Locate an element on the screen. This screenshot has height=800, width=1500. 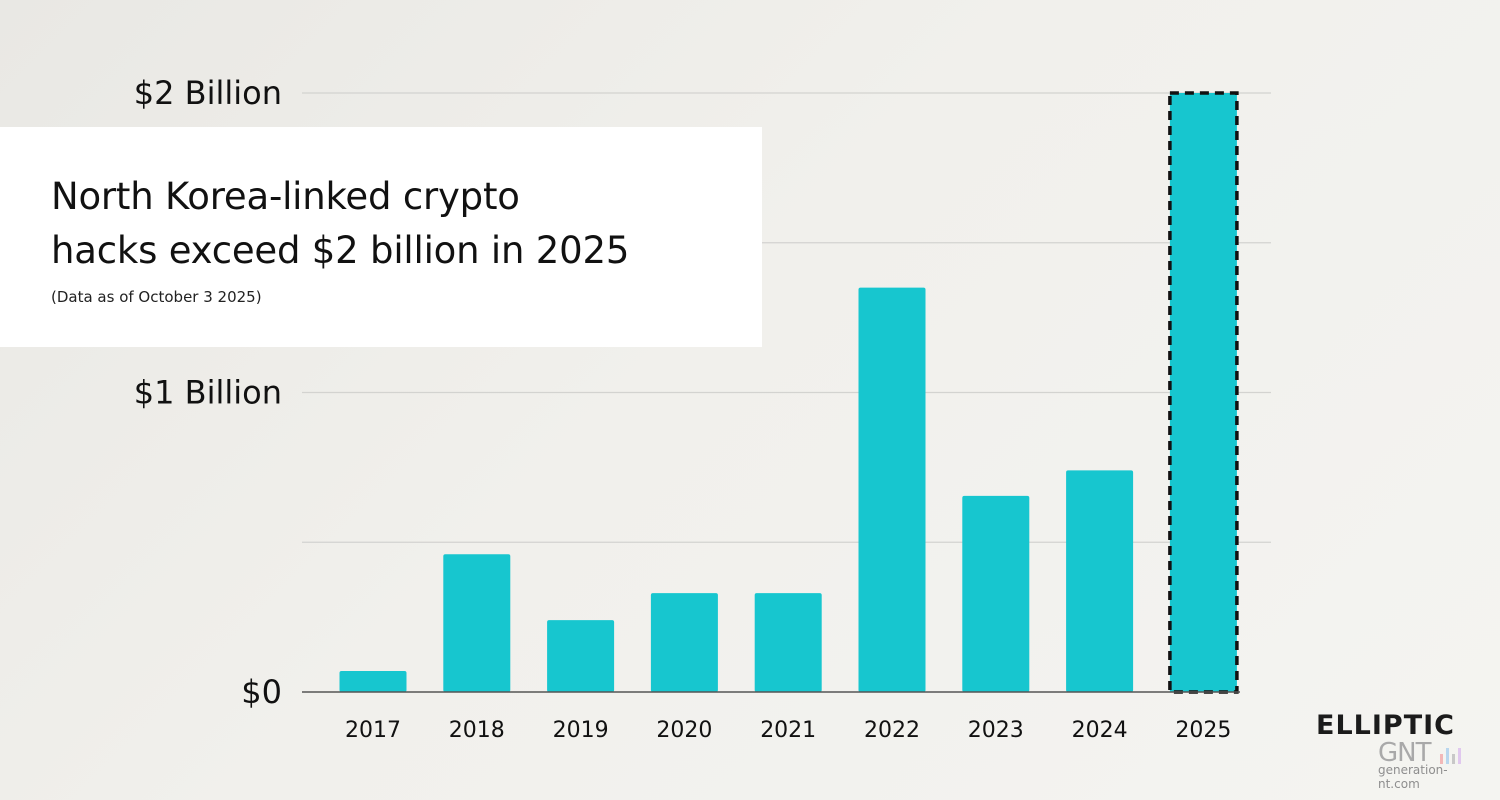
y-tick-label: $2 Billion is located at coordinates (208, 93).